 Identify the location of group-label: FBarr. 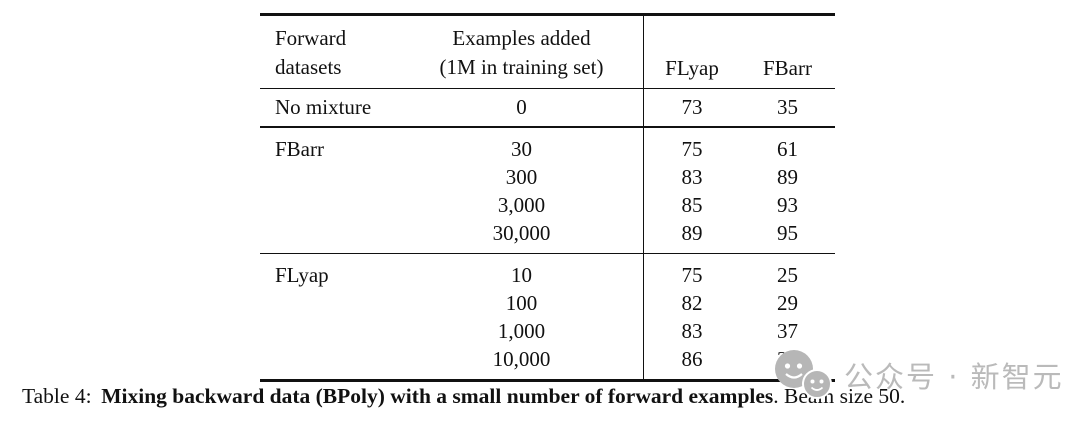
(299, 148).